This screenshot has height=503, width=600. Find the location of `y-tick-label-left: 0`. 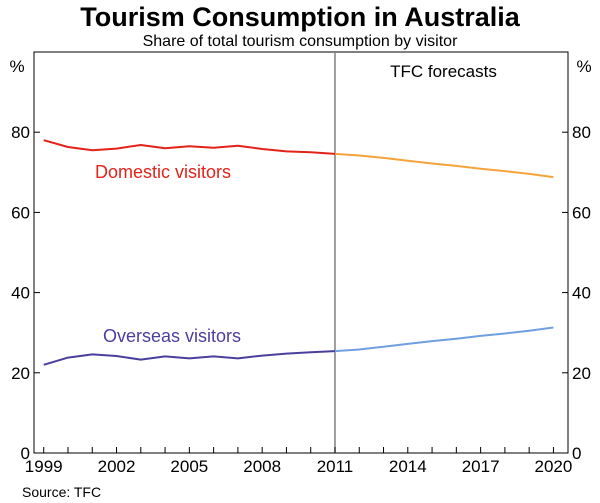

y-tick-label-left: 0 is located at coordinates (25, 453).